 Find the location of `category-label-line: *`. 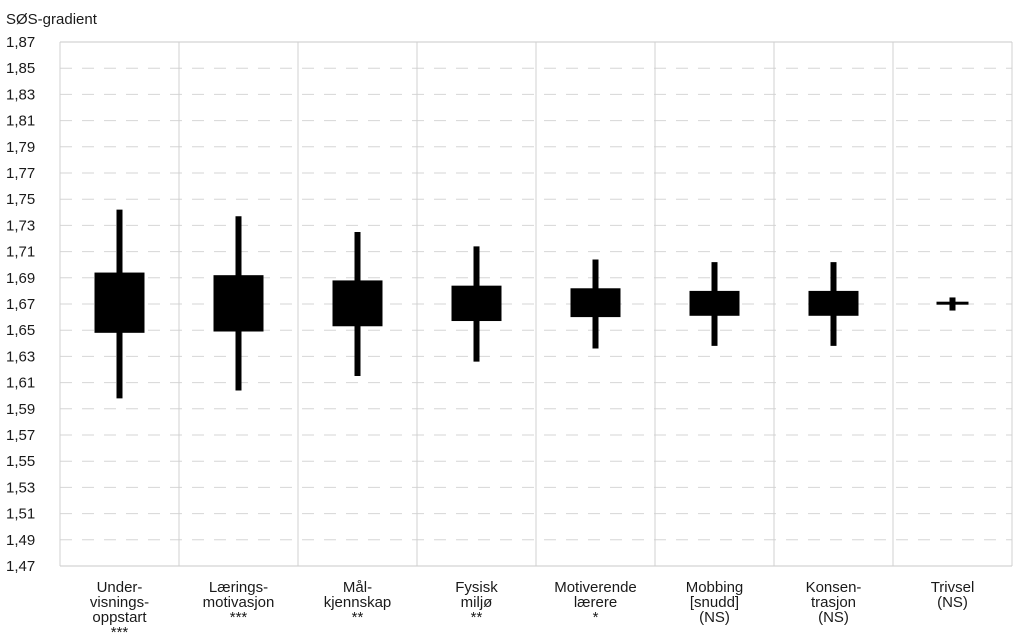

category-label-line: * is located at coordinates (596, 617).